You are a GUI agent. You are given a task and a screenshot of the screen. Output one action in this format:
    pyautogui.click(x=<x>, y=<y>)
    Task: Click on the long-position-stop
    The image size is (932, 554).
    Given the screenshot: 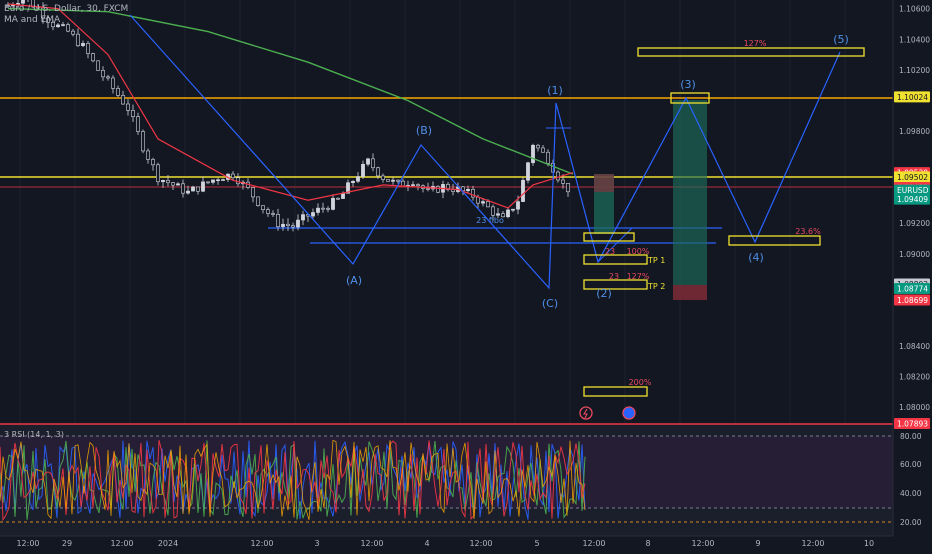 What is the action you would take?
    pyautogui.click(x=604, y=183)
    